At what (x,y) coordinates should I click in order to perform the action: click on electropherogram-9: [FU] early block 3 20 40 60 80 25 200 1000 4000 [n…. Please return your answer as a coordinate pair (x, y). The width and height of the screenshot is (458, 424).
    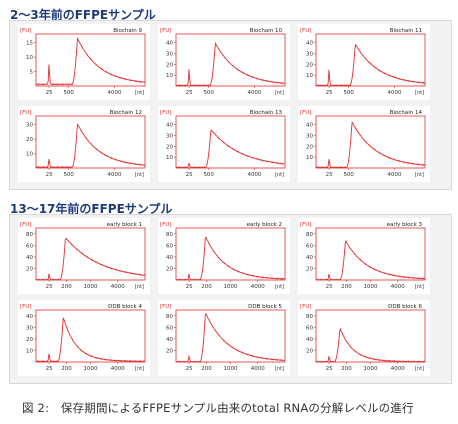
    Looking at the image, I should click on (364, 256).